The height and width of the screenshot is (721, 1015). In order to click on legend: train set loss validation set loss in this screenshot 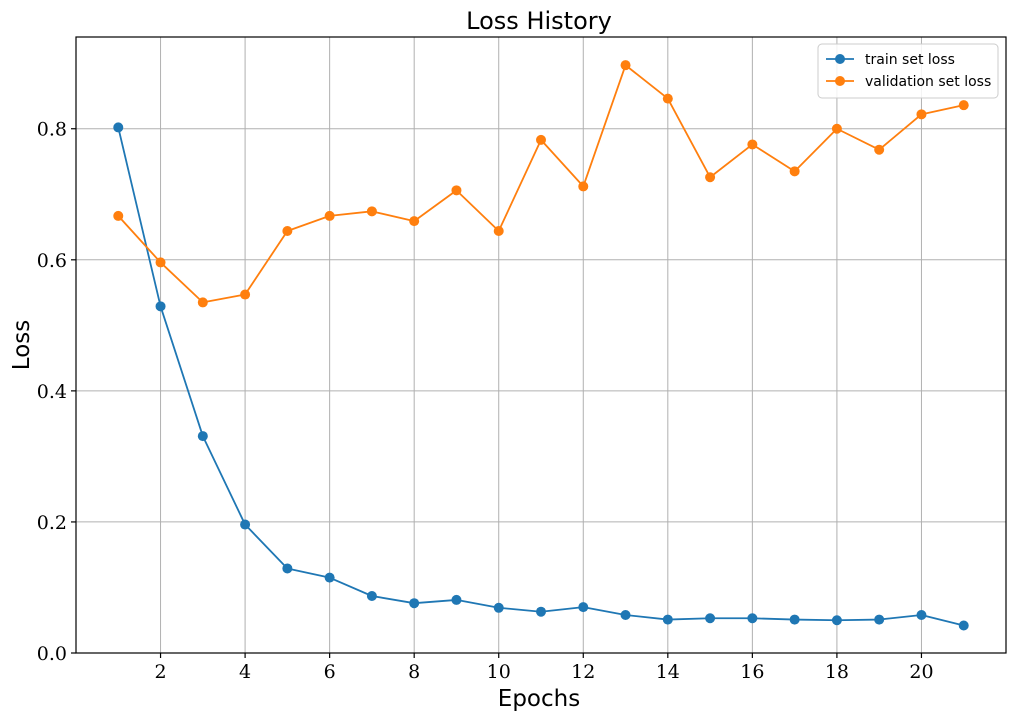, I will do `click(908, 71)`.